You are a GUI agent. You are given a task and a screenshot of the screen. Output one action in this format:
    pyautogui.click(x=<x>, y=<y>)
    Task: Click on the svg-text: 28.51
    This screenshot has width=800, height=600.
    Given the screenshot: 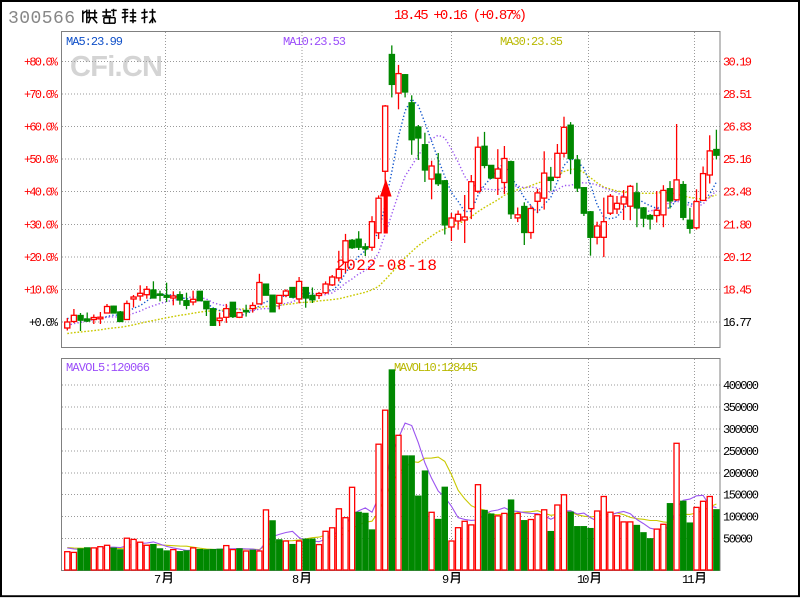 What is the action you would take?
    pyautogui.click(x=737, y=95)
    